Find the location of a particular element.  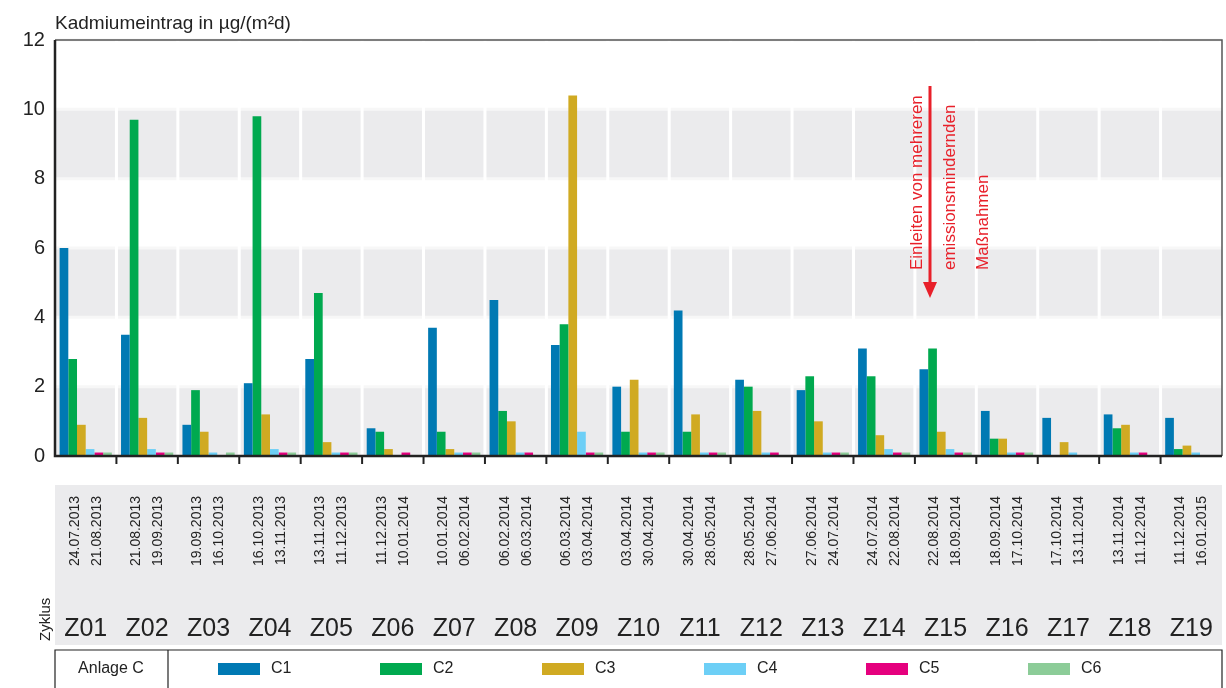

text: 06.02.2014 06.03.2014 is located at coordinates (514, 531).